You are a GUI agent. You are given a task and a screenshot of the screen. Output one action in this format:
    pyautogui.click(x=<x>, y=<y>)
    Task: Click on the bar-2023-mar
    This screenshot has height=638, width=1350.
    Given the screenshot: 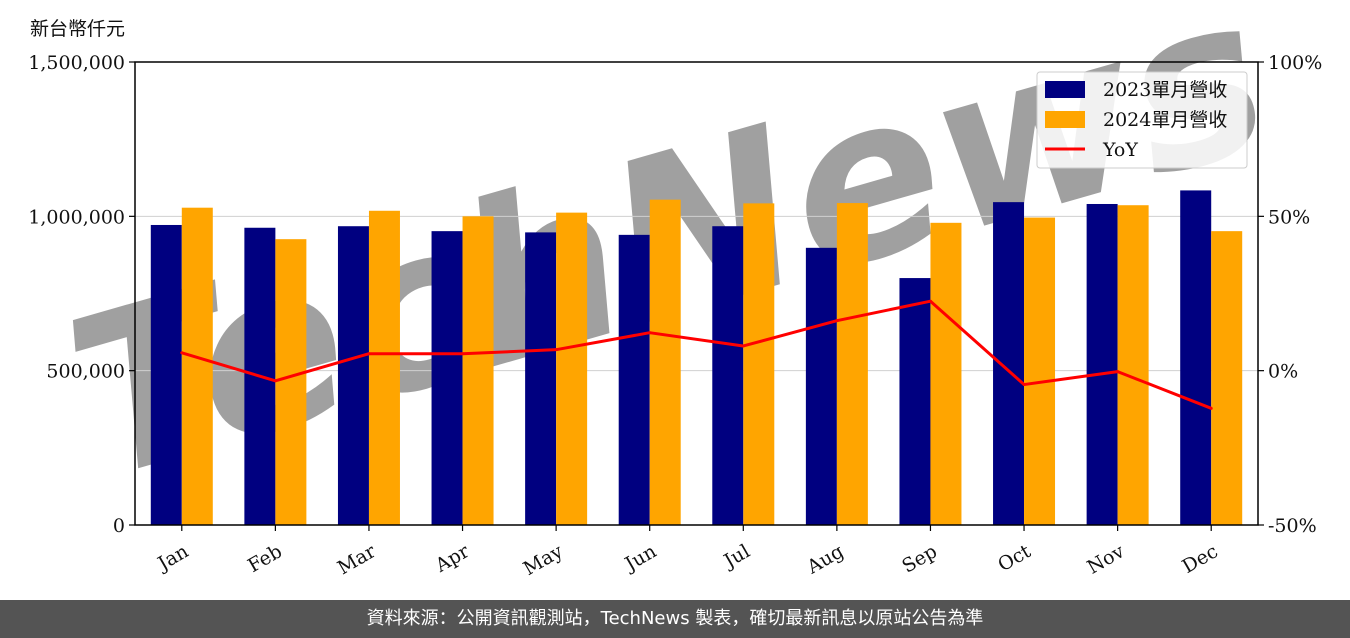 What is the action you would take?
    pyautogui.click(x=353, y=375)
    